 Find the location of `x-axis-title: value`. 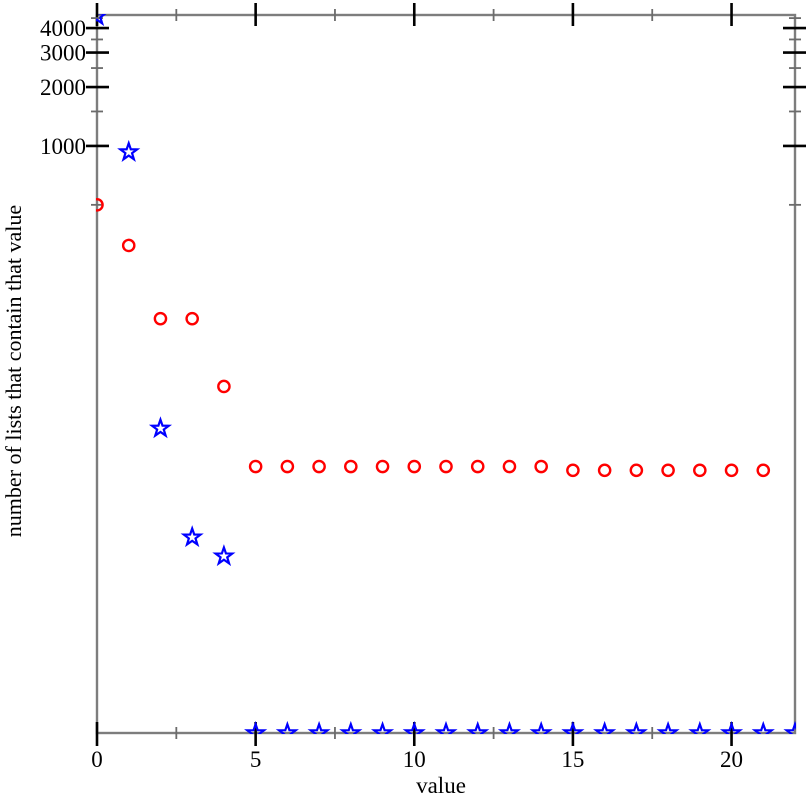

x-axis-title: value is located at coordinates (441, 785).